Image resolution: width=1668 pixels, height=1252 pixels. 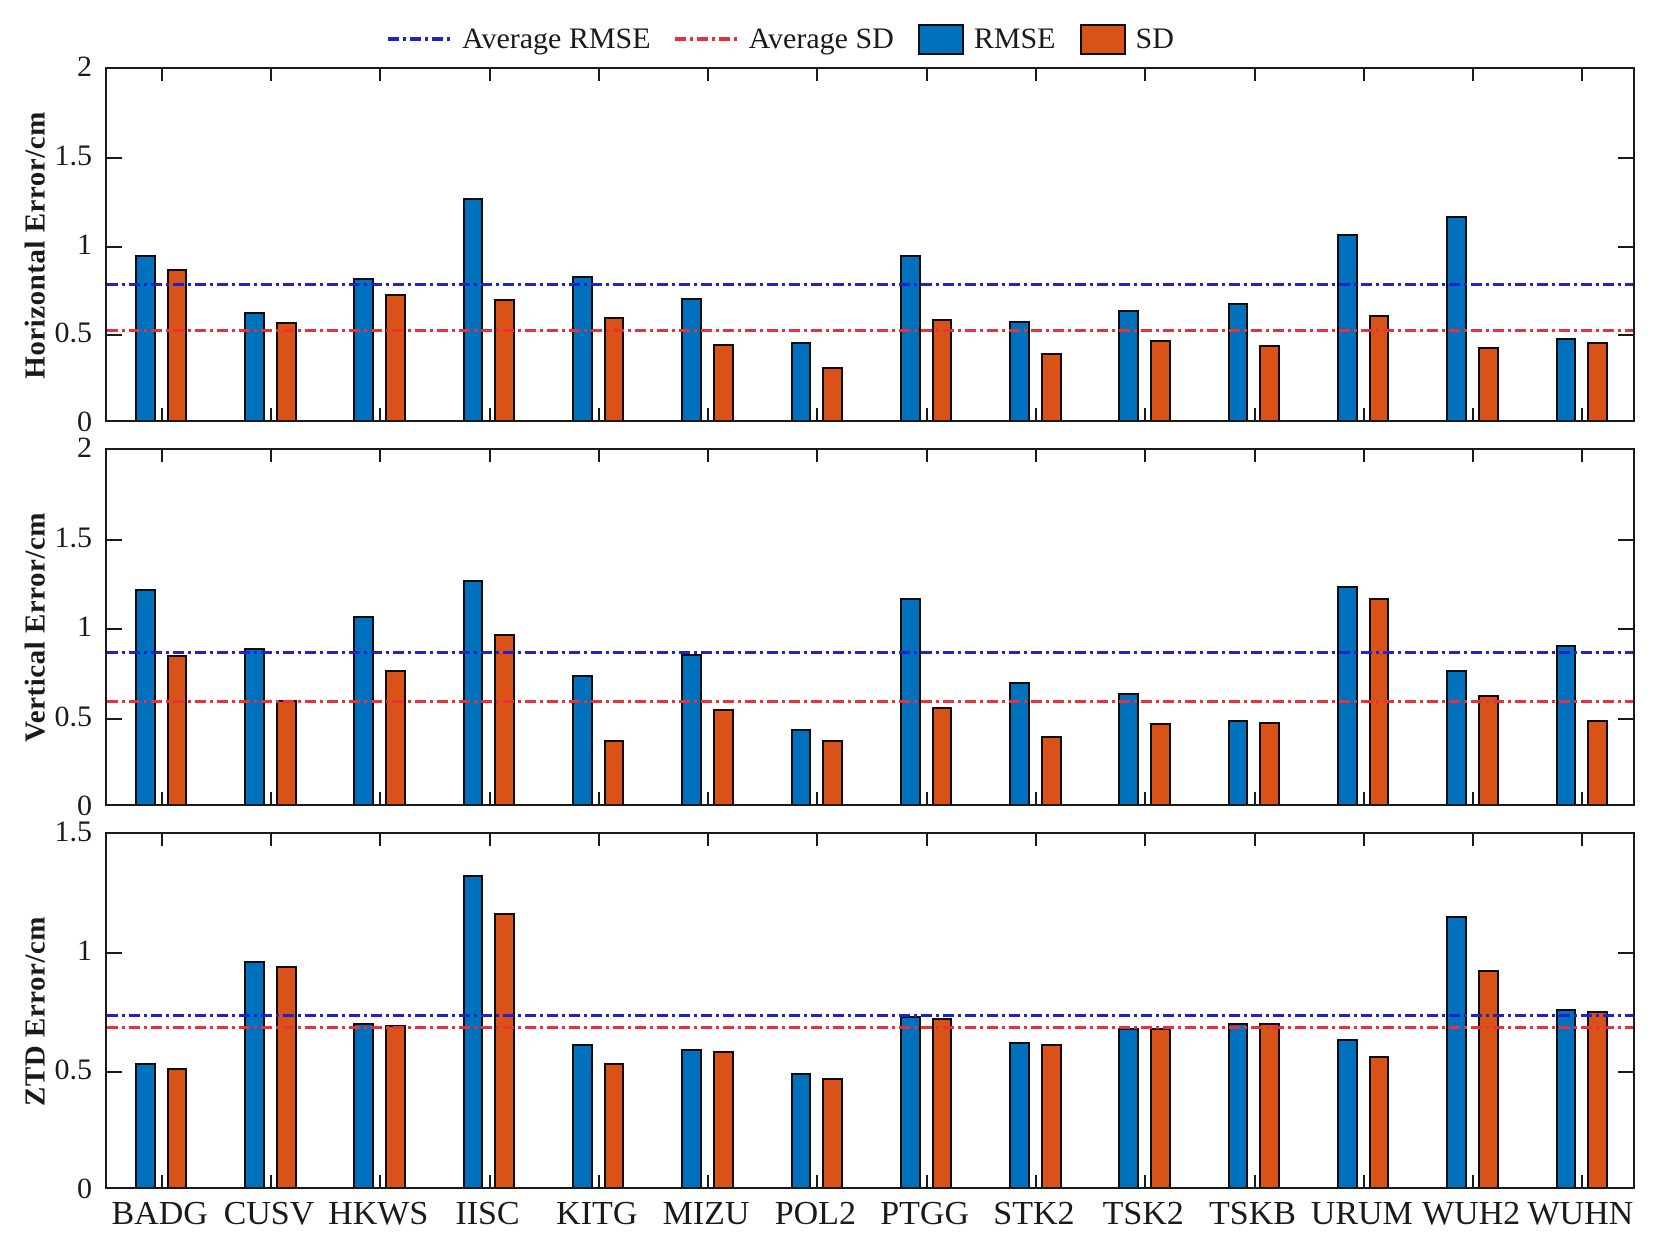 I want to click on x-axis-label-wuhn: WUHN, so click(x=1580, y=1213).